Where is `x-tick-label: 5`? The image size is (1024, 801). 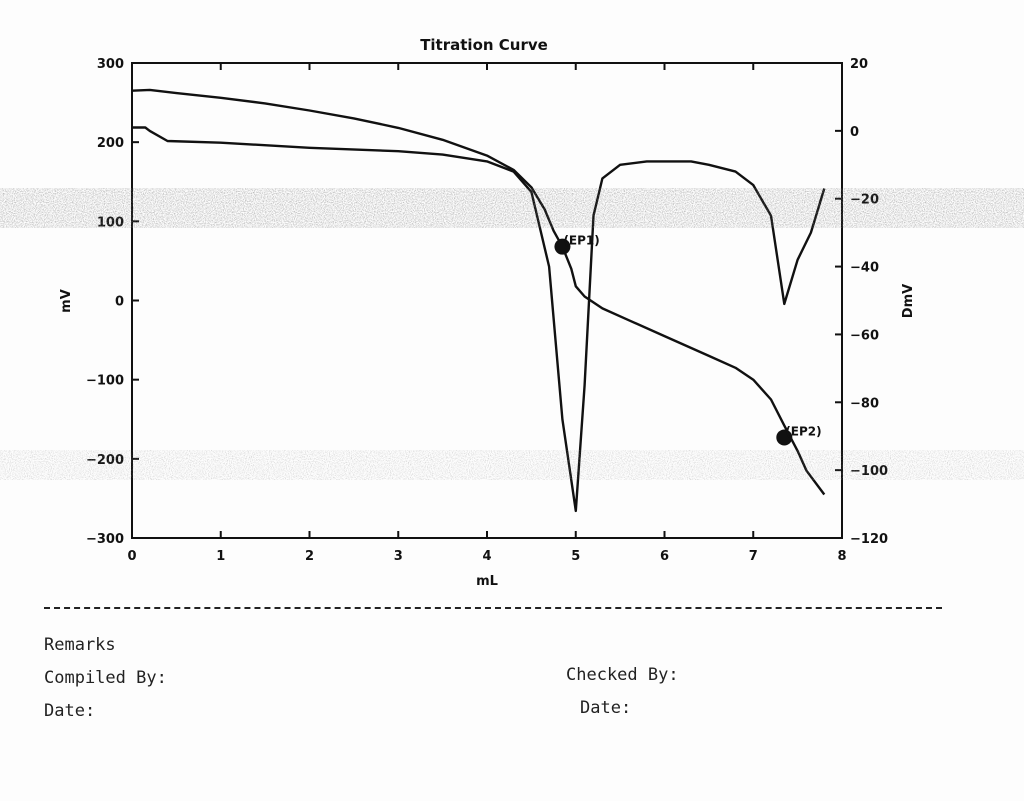
x-tick-label: 5 is located at coordinates (575, 556).